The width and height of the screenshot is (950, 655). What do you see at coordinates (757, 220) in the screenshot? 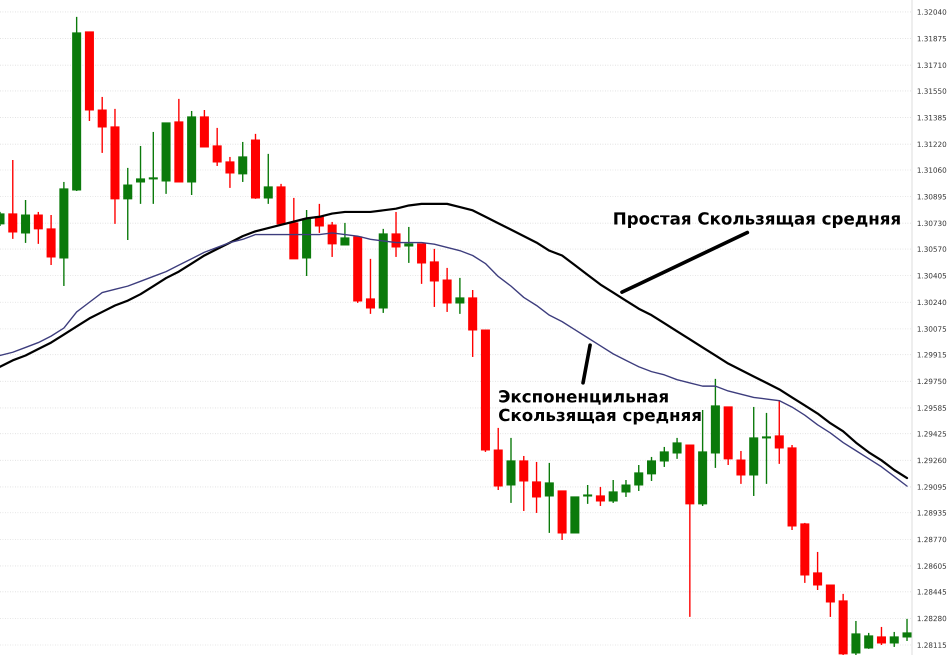
I see `annotation: Простая Скользящая средняя` at bounding box center [757, 220].